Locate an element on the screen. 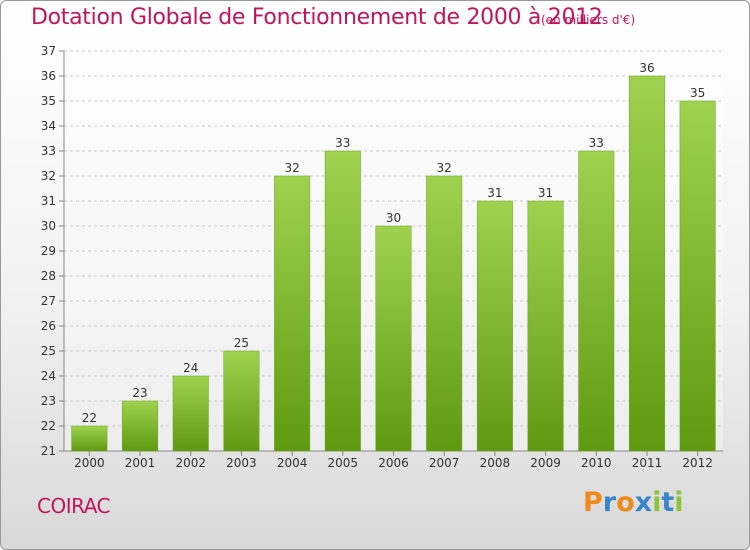  bar-value-label: 22 is located at coordinates (89, 418).